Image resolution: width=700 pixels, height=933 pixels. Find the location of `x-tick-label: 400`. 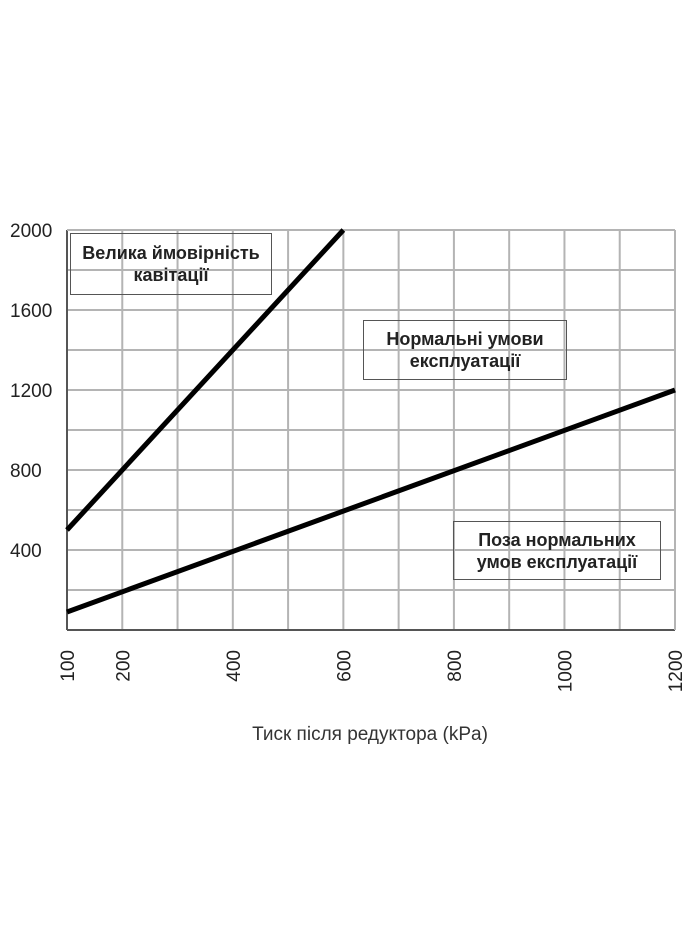

x-tick-label: 400 is located at coordinates (234, 666).